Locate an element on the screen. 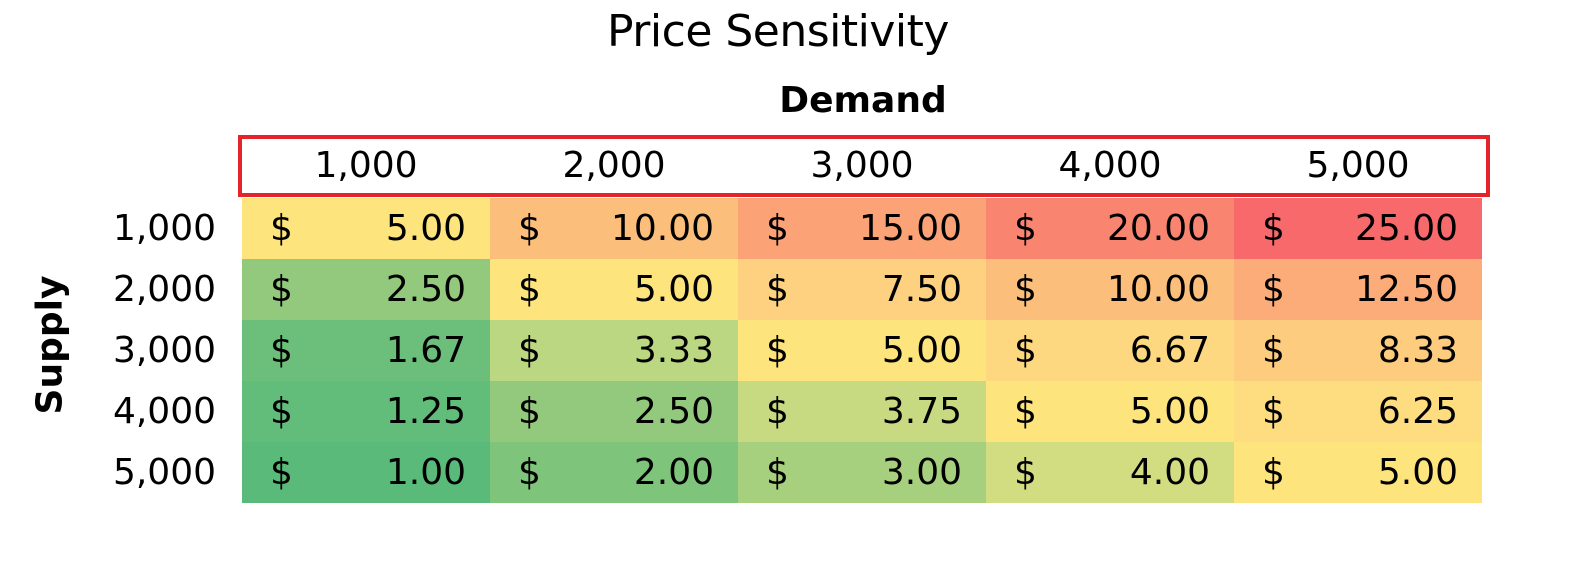 Image resolution: width=1576 pixels, height=564 pixels. heatmap-cell: $8.33 is located at coordinates (1358, 350).